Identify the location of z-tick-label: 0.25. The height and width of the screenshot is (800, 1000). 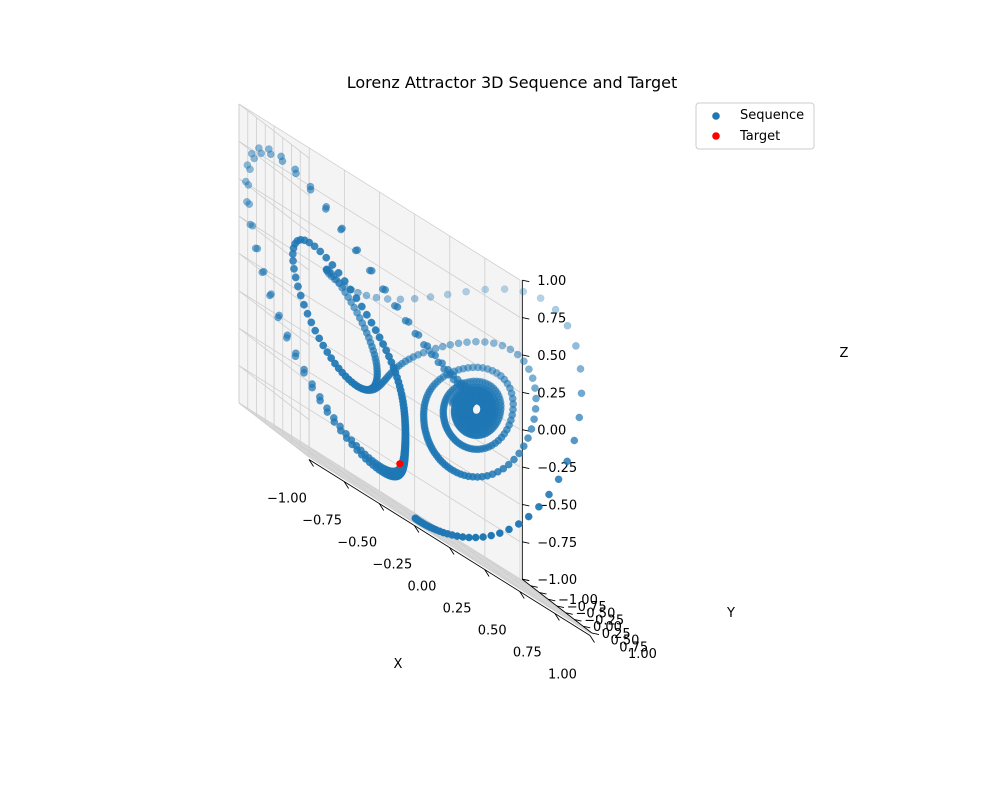
(551, 393).